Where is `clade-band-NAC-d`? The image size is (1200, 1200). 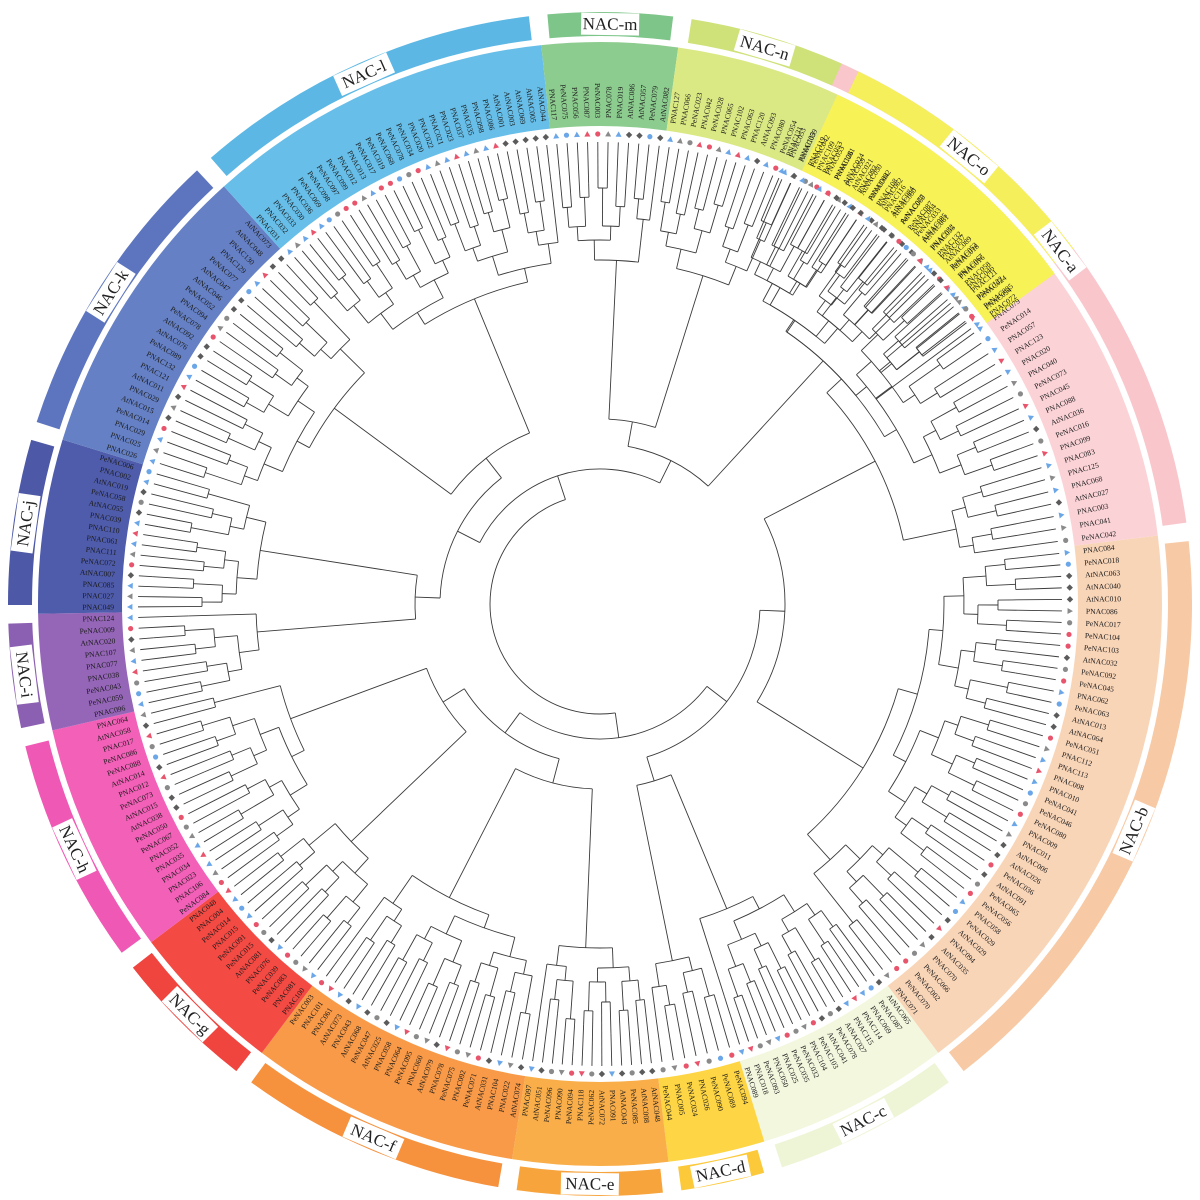 clade-band-NAC-d is located at coordinates (711, 1111).